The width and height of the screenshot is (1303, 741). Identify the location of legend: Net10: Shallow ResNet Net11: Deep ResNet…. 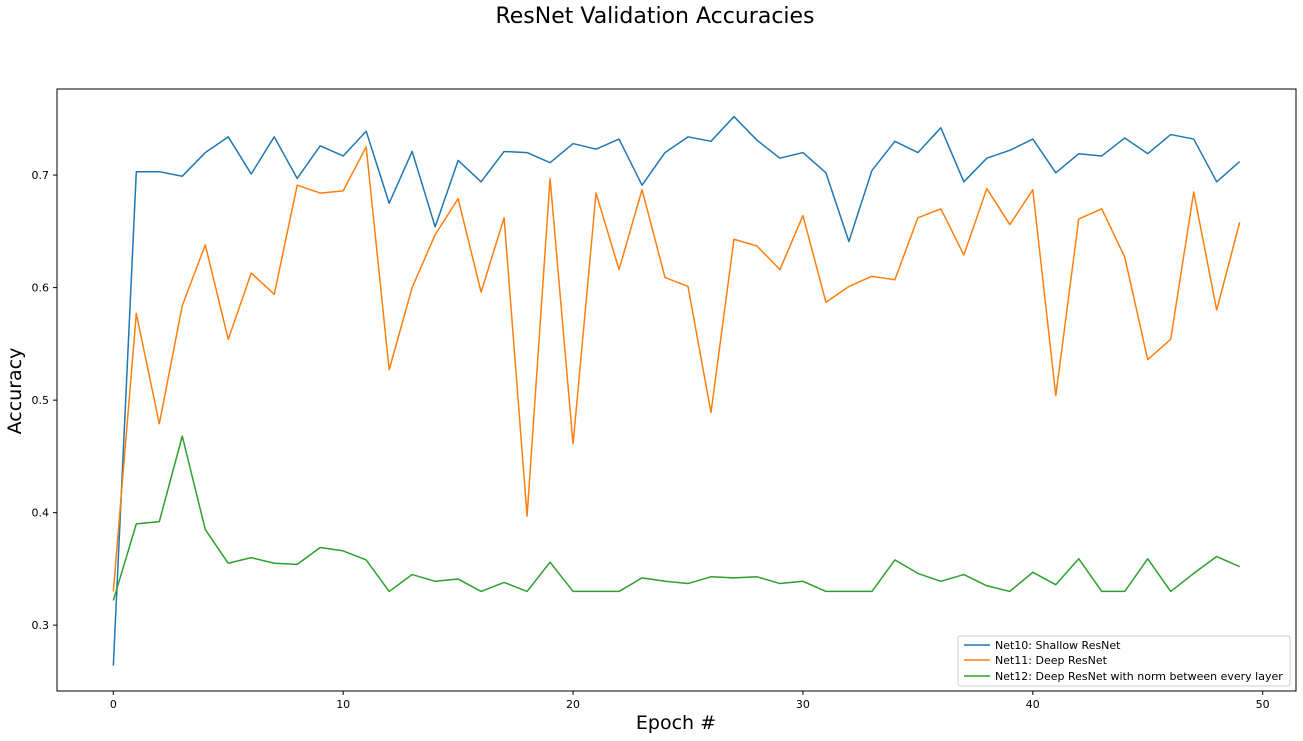
(1124, 661).